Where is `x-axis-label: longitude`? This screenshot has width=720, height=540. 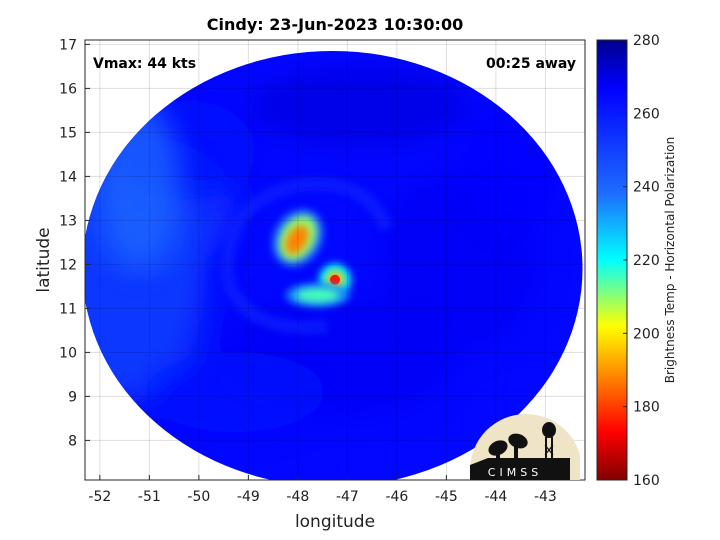 x-axis-label: longitude is located at coordinates (335, 522).